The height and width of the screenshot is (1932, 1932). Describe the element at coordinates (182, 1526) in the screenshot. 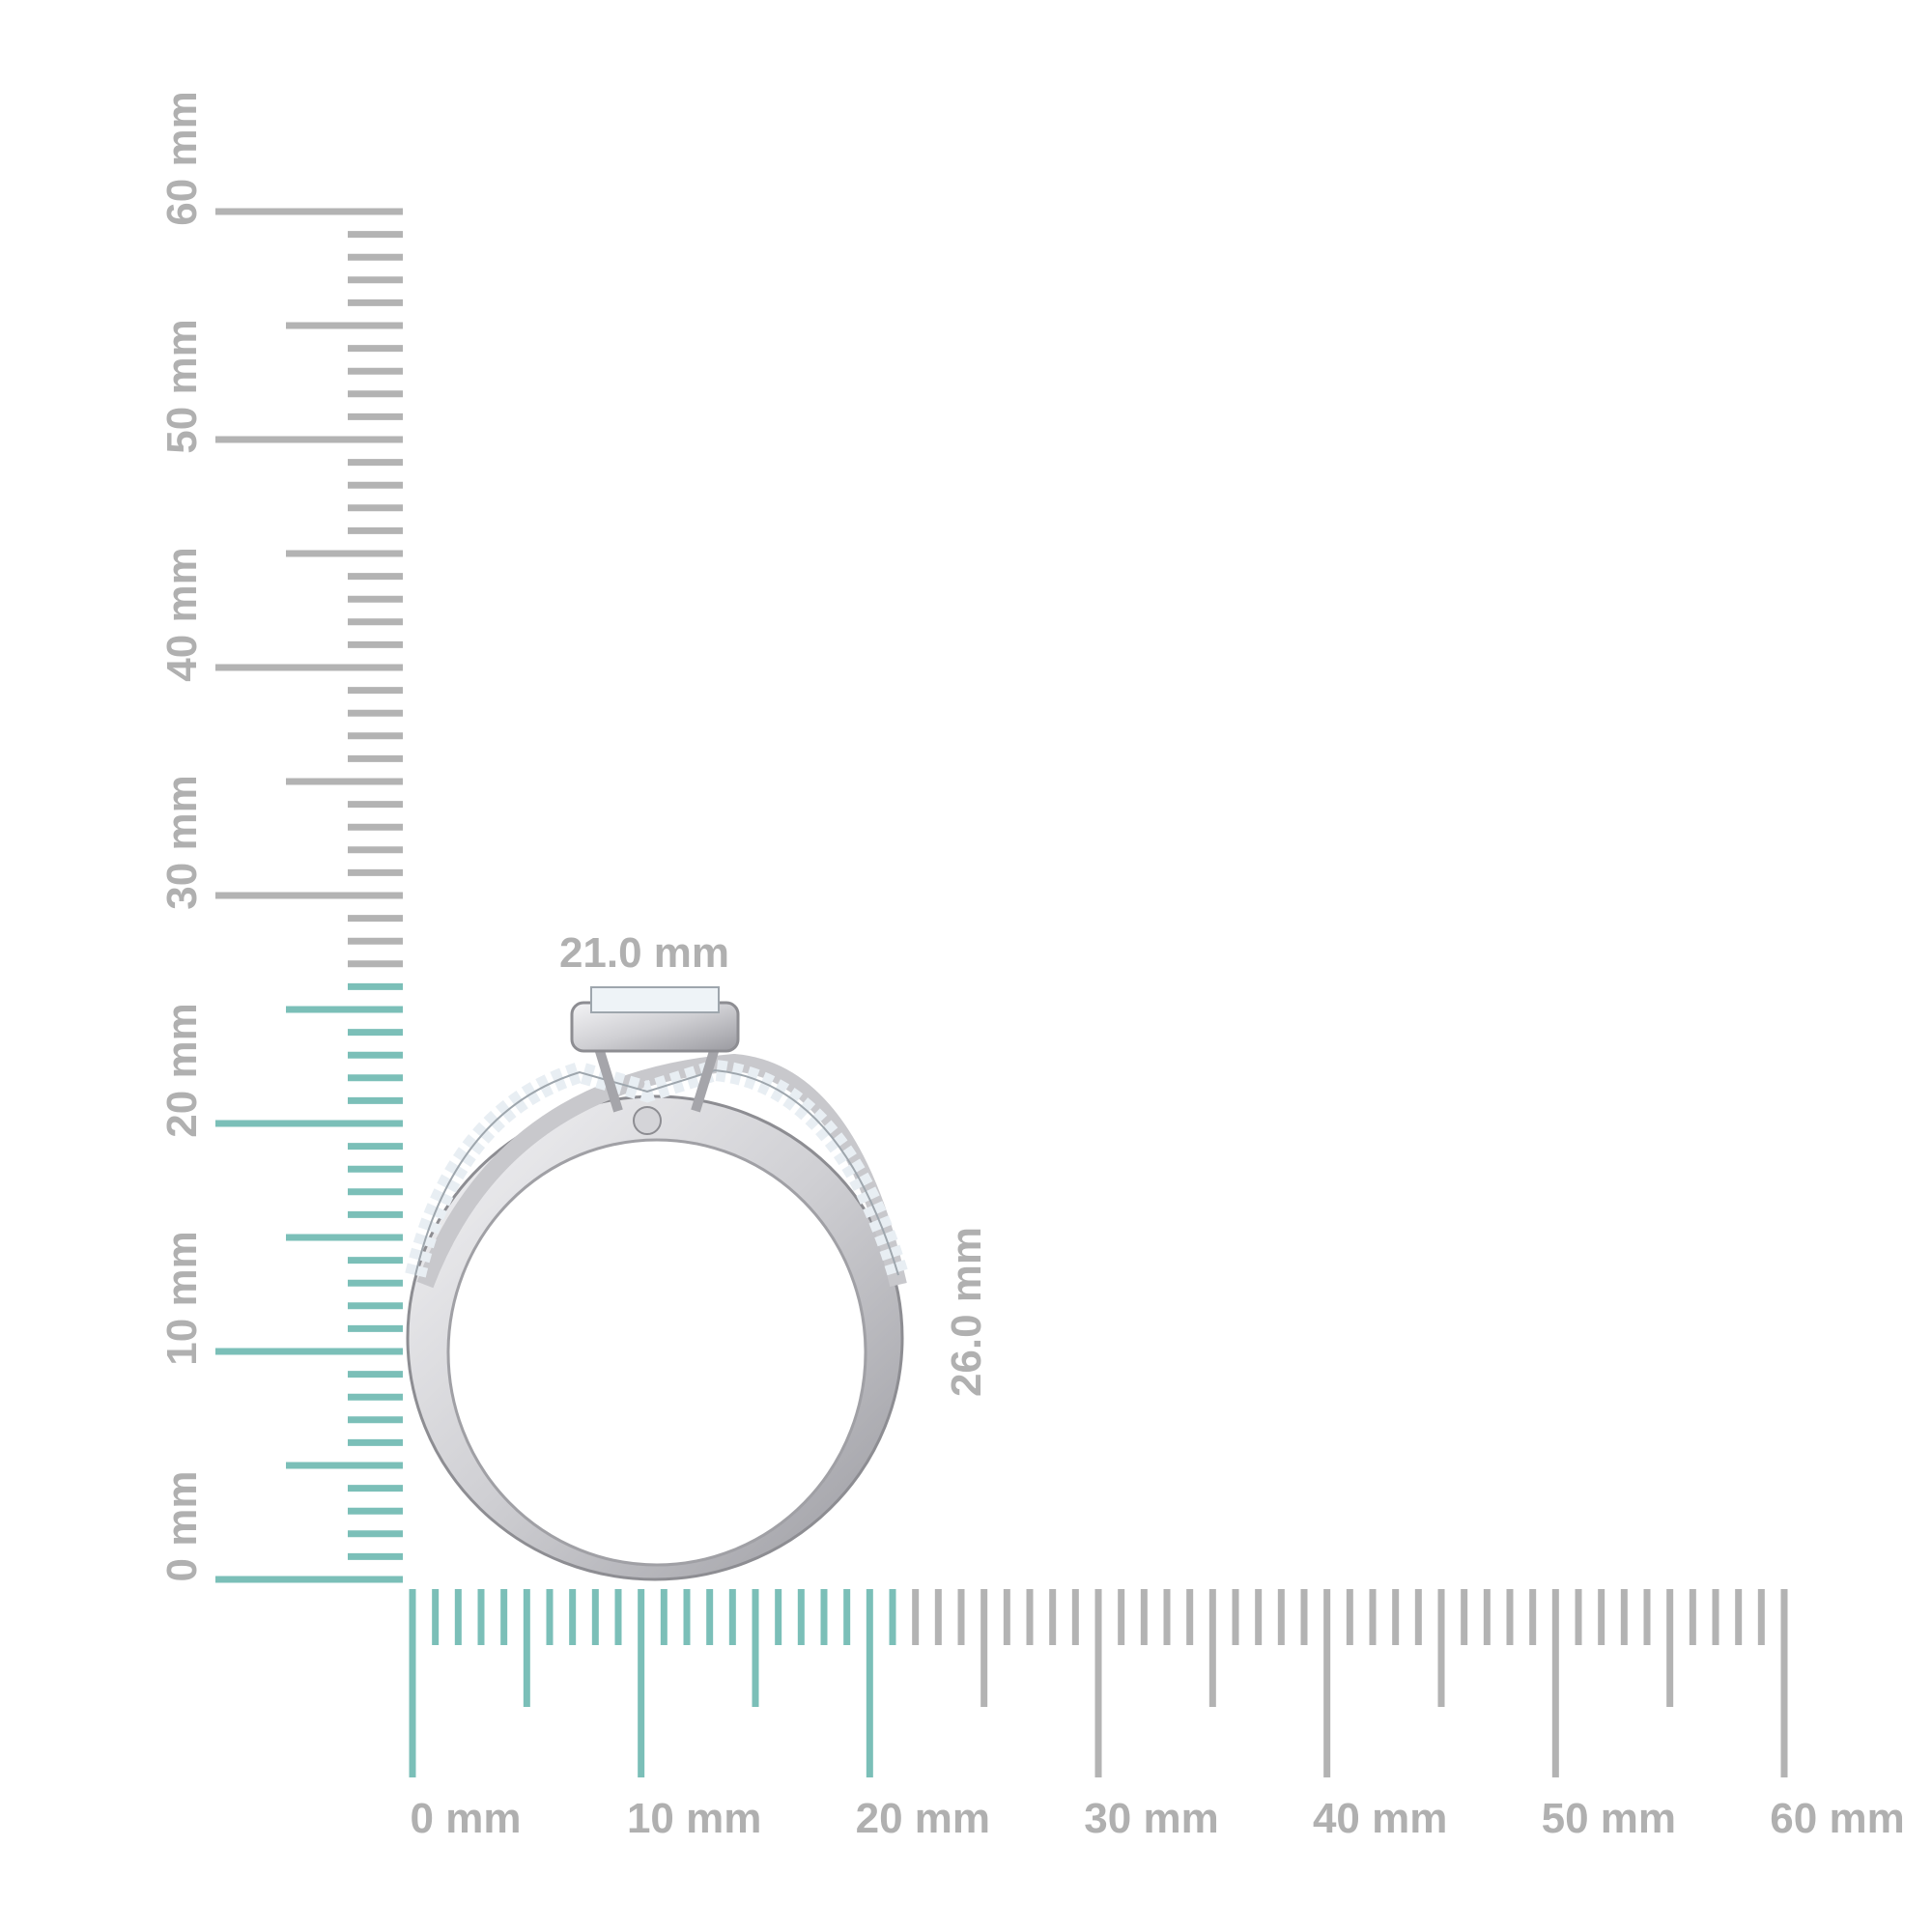

I see `vertical-ruler-label: 0 mm` at that location.